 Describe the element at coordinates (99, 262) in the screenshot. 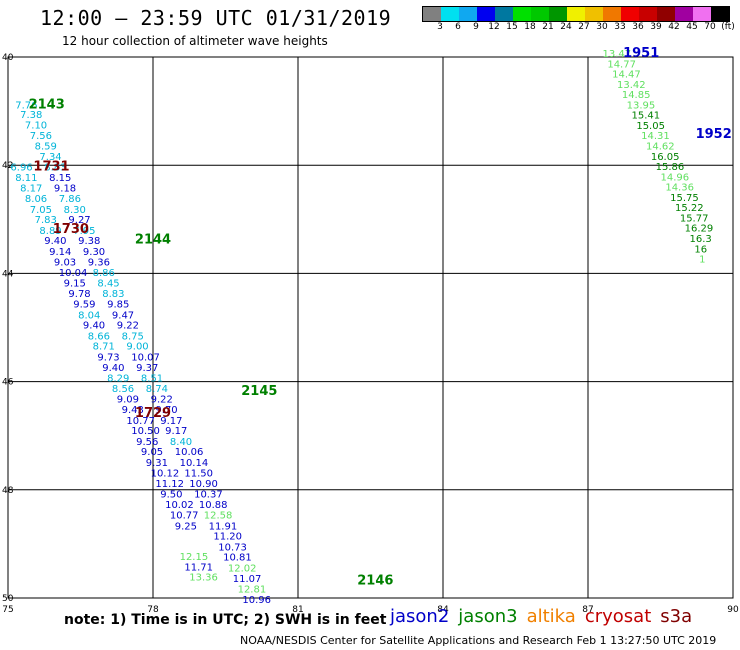

I see `wave-height-value: 9.36` at that location.